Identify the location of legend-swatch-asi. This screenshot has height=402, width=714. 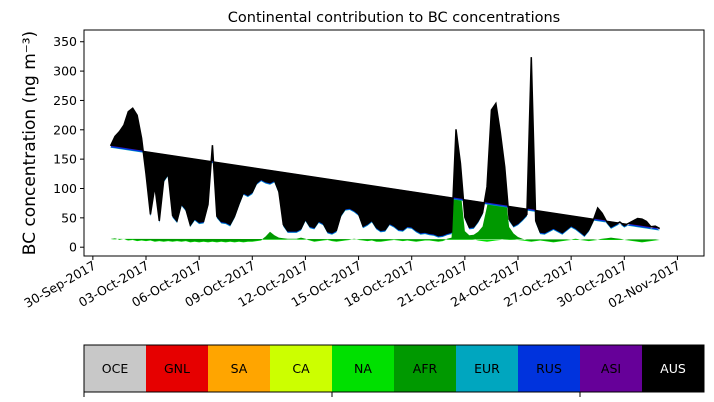
(611, 368).